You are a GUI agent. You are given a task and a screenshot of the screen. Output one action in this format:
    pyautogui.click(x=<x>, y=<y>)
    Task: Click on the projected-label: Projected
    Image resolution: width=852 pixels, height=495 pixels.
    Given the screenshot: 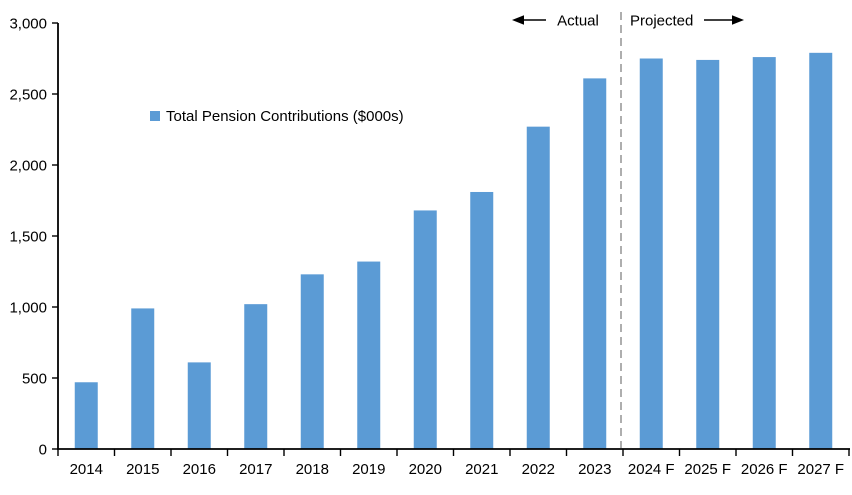 What is the action you would take?
    pyautogui.click(x=661, y=21)
    